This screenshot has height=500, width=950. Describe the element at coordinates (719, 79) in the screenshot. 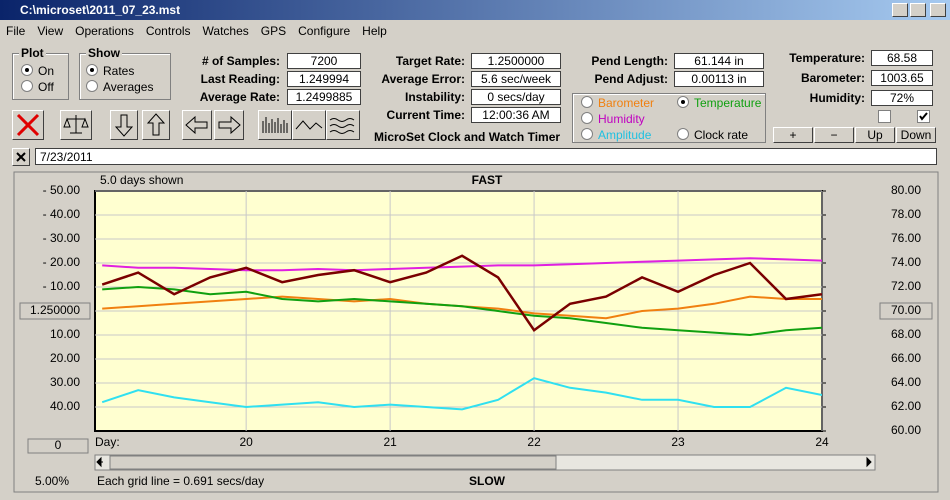

I see `field-value: 0.00113 in` at that location.